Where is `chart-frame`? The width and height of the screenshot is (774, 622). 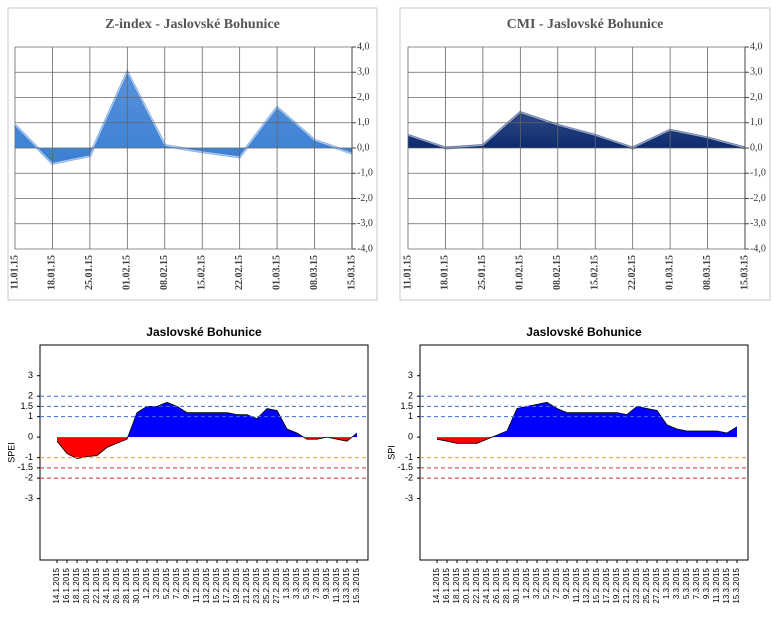 chart-frame is located at coordinates (584, 452).